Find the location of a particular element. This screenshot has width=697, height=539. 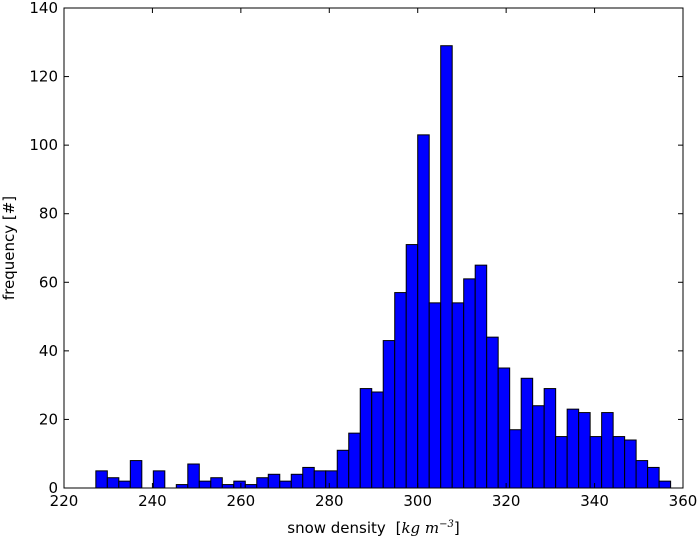

x-tick-label: 360 is located at coordinates (683, 501).